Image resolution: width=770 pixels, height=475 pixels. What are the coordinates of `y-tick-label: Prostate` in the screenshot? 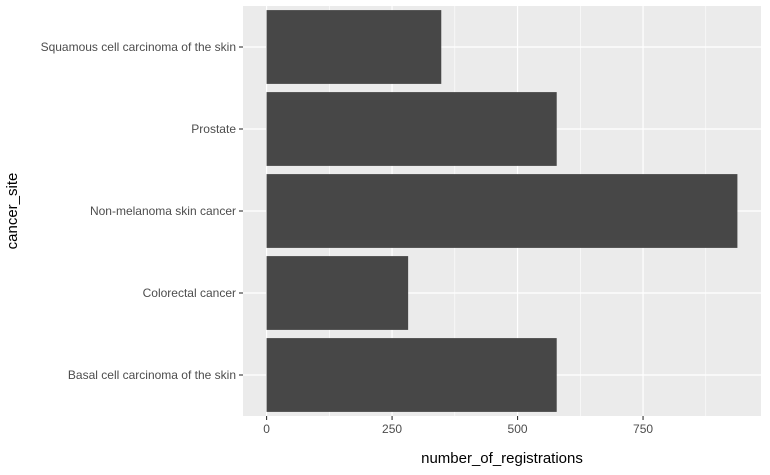 It's located at (213, 129).